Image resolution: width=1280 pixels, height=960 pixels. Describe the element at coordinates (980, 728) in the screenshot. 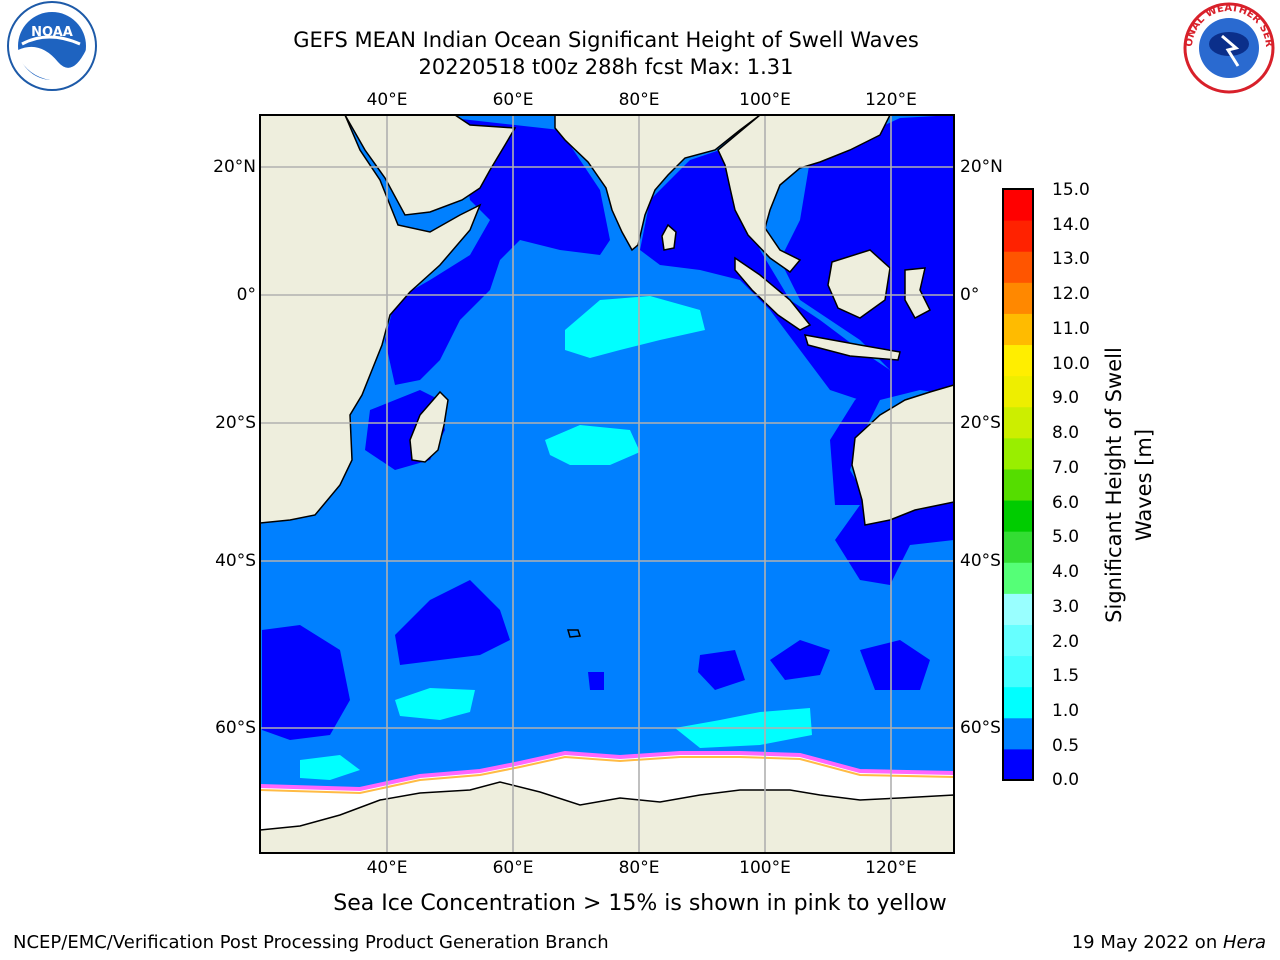

I see `lat-tick-right-60s: 60°S` at that location.